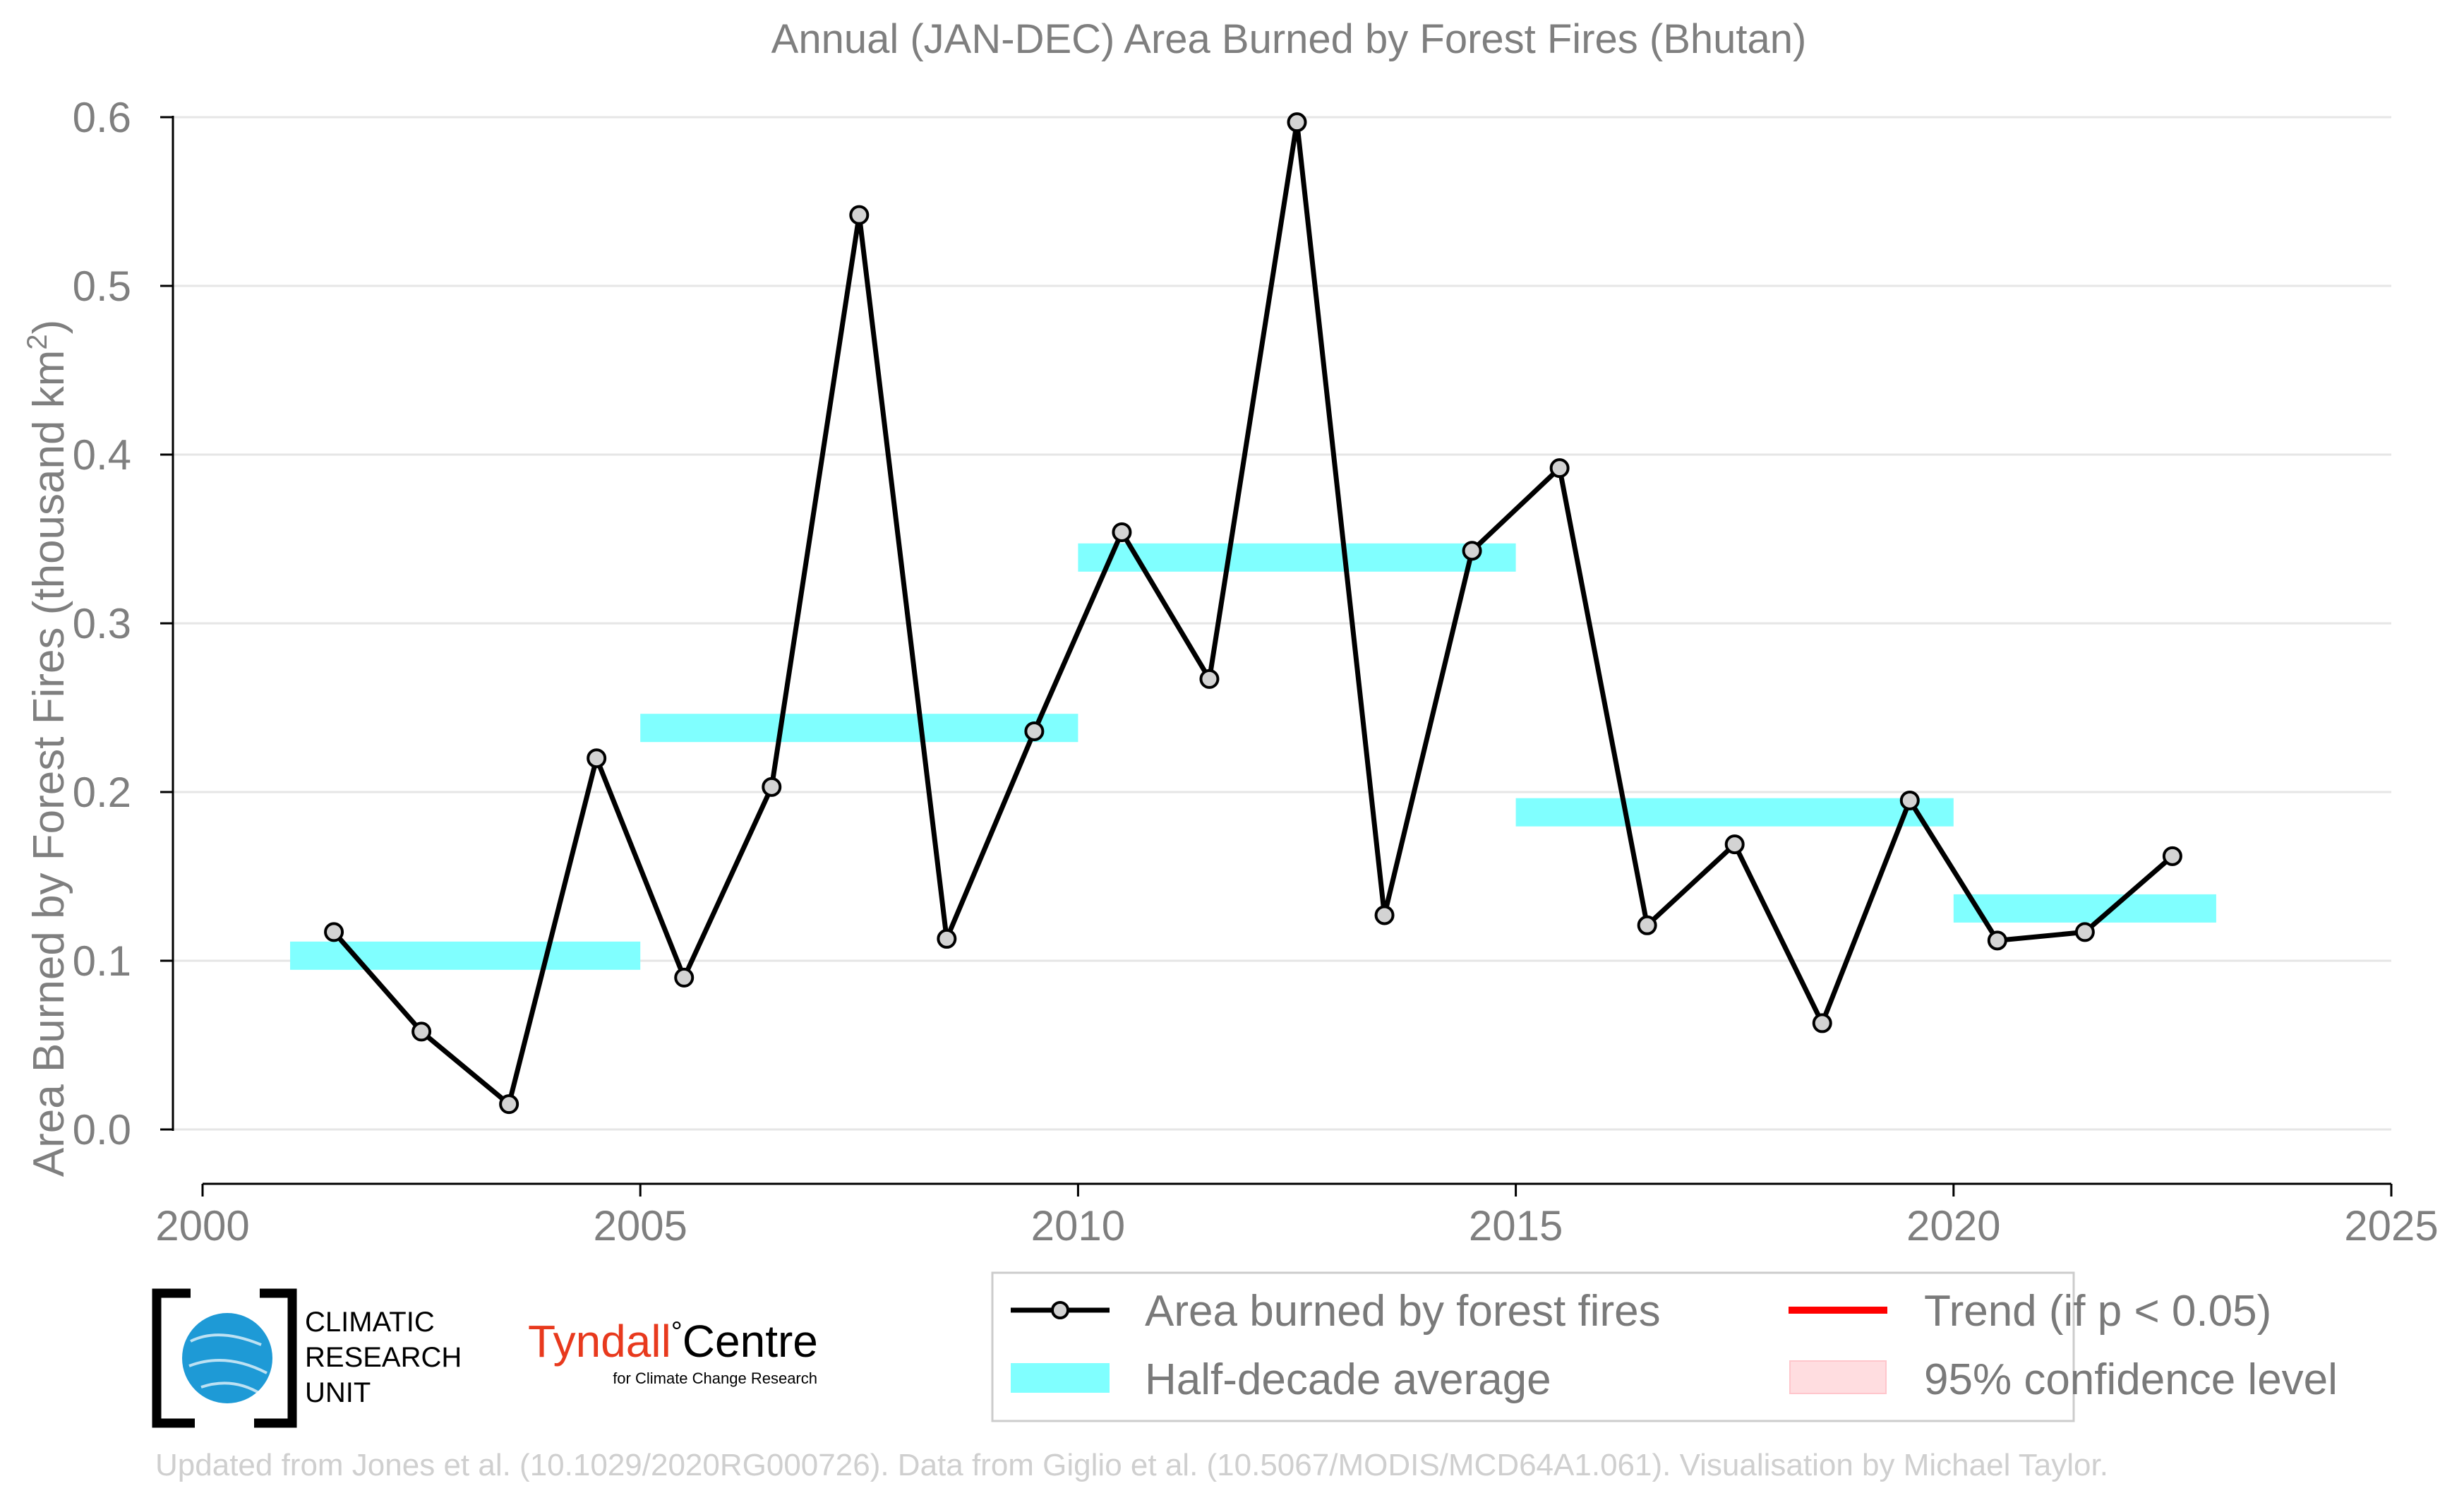 Image resolution: width=2464 pixels, height=1505 pixels. I want to click on y-axis-label-superscript: 2, so click(37, 341).